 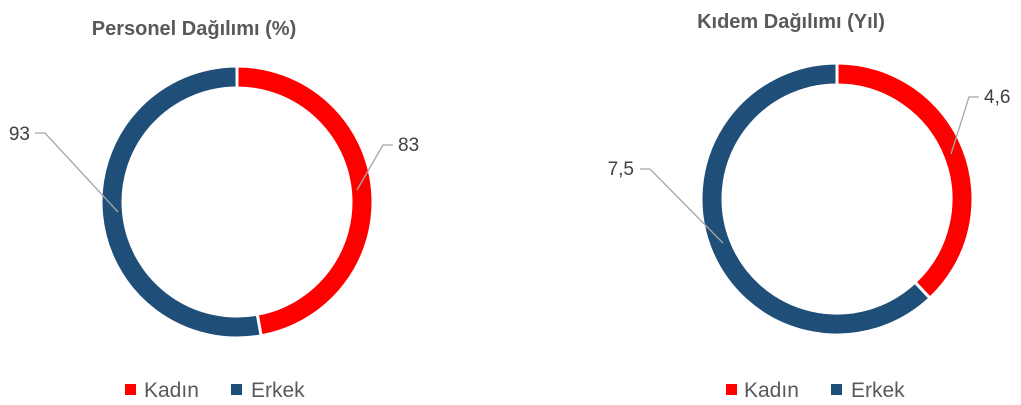 I want to click on data-label: 83, so click(x=408, y=145).